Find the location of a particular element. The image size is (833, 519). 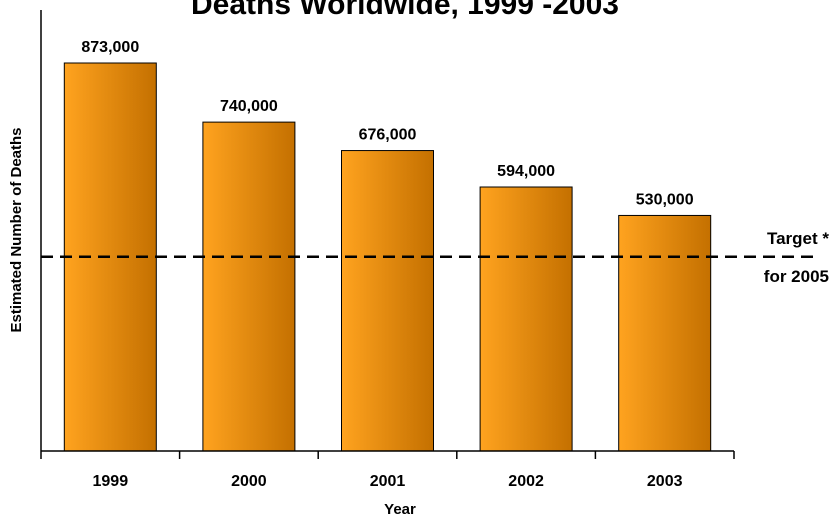

bar-2001 is located at coordinates (387, 301).